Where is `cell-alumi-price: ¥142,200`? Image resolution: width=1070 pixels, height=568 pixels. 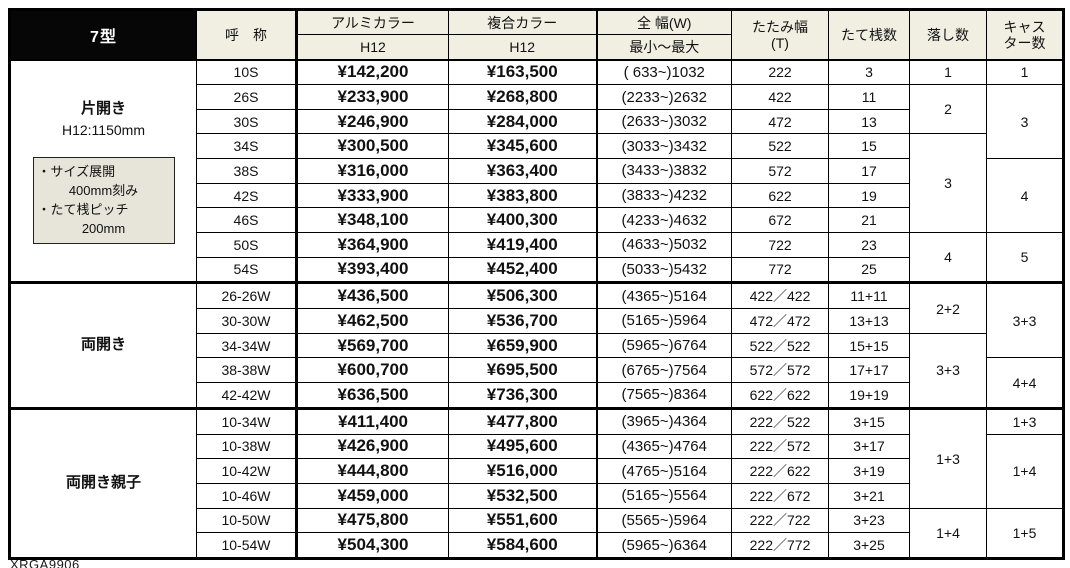 cell-alumi-price: ¥142,200 is located at coordinates (372, 72).